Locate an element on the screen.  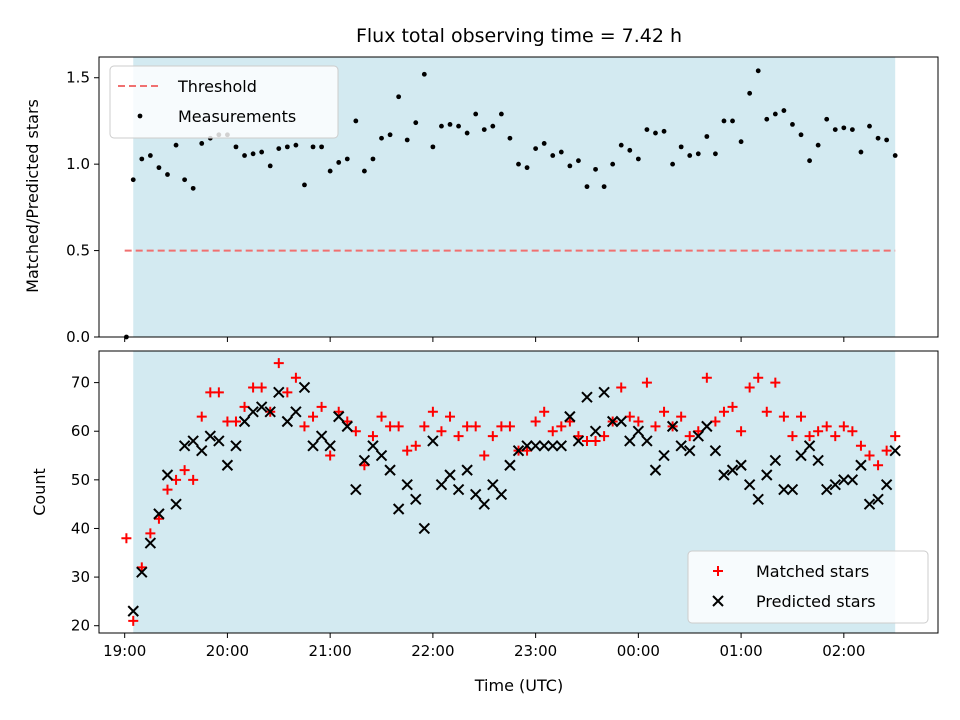
legend: Matched stars Predicted stars is located at coordinates (808, 587).